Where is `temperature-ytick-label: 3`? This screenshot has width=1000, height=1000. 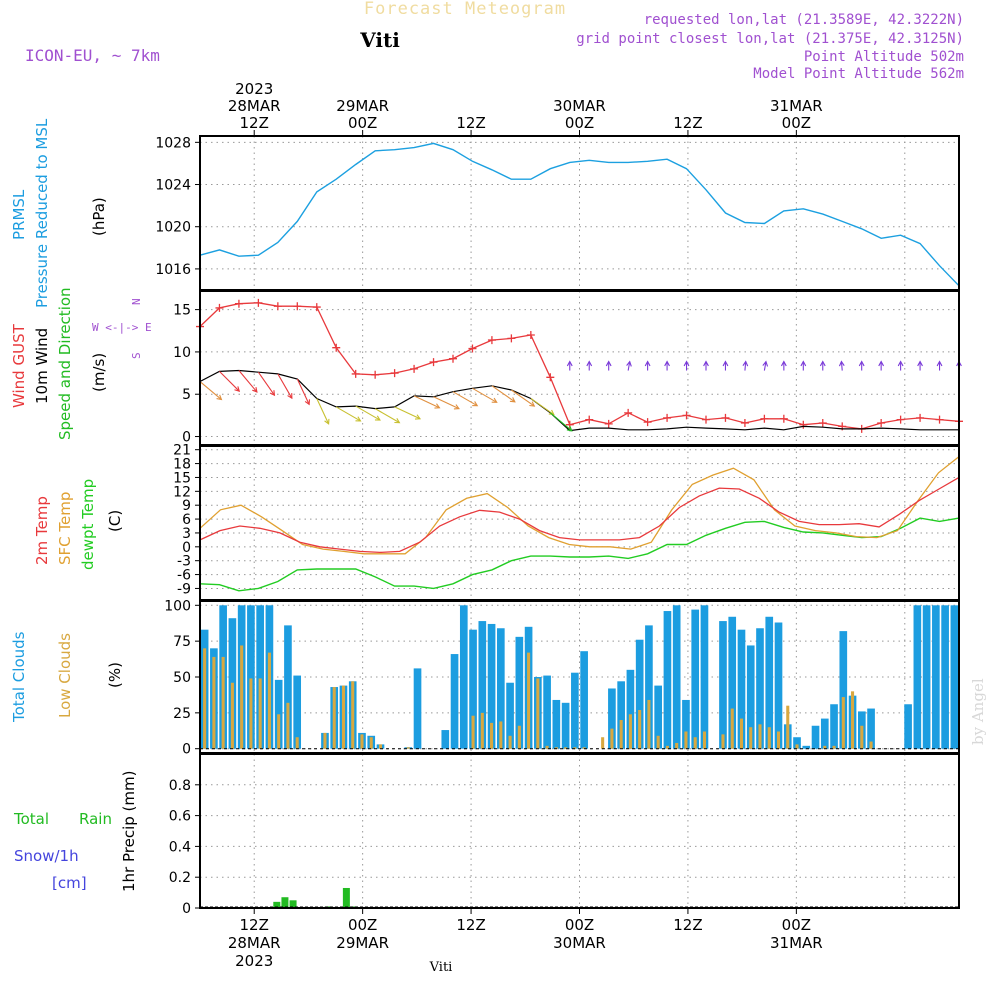
temperature-ytick-label: 3 is located at coordinates (186, 534).